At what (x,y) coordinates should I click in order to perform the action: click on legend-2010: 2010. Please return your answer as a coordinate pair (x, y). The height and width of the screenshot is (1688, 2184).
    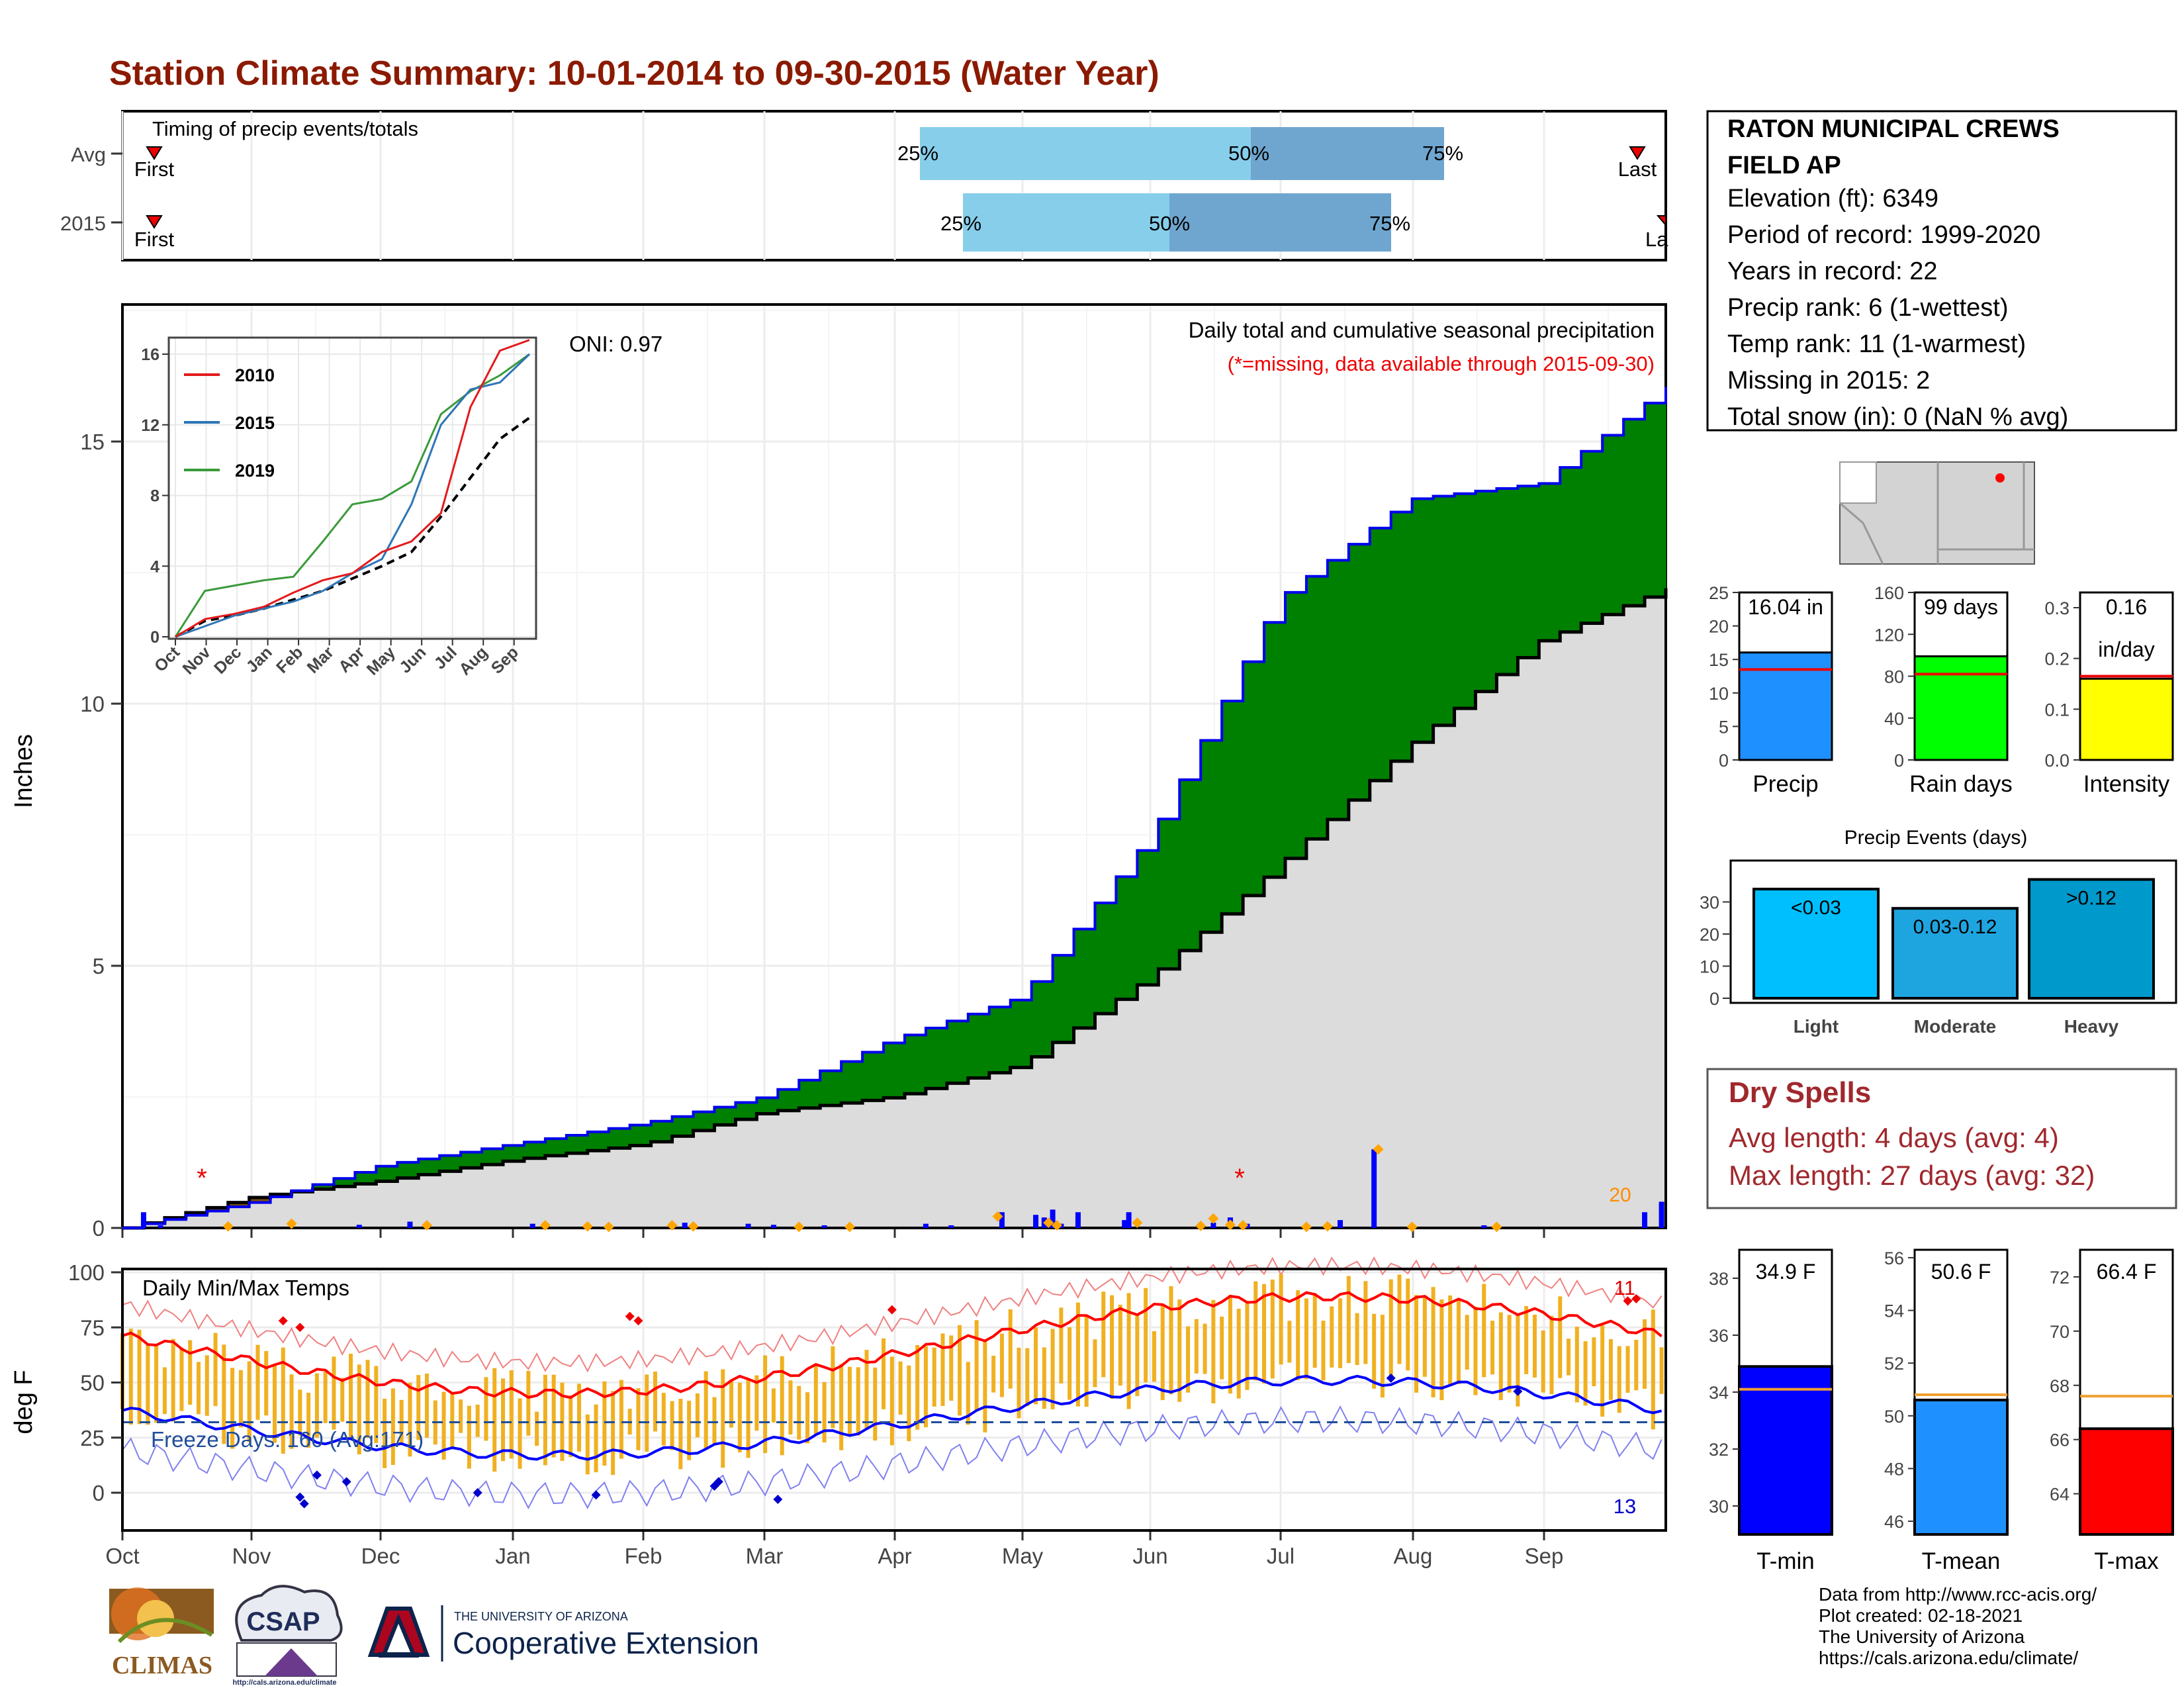
    Looking at the image, I should click on (255, 375).